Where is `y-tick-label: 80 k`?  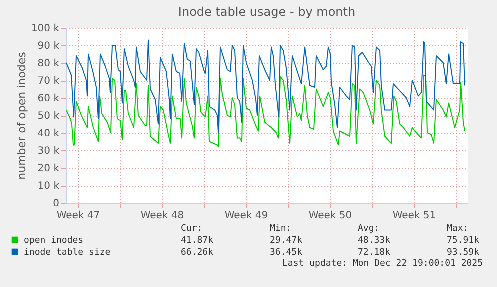 y-tick-label: 80 k is located at coordinates (49, 64).